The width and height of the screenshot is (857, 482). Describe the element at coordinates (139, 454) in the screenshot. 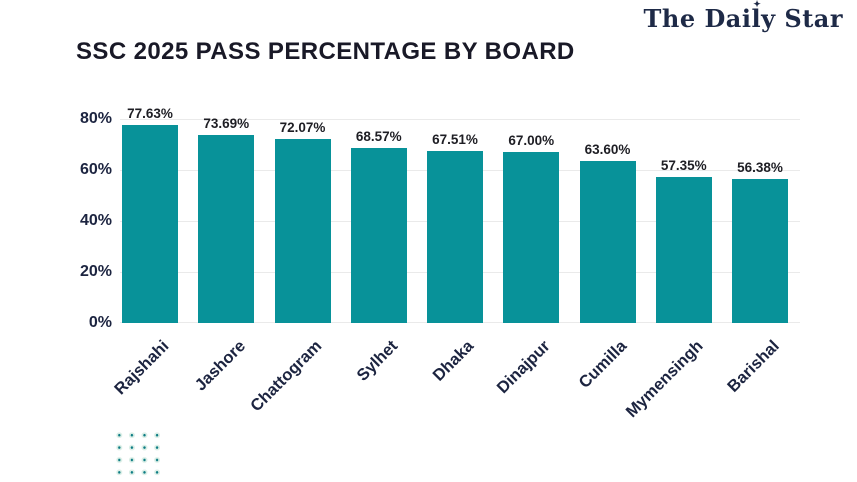

I see `dot-grid-decoration` at that location.